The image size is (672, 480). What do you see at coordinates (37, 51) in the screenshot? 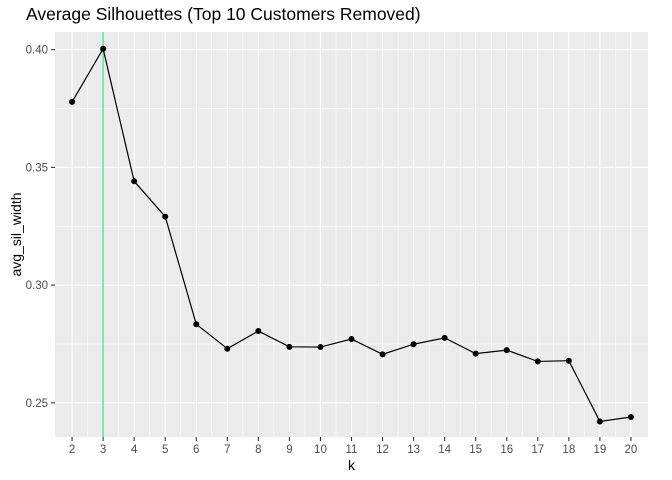
I see `y-tick-label: 0.40` at bounding box center [37, 51].